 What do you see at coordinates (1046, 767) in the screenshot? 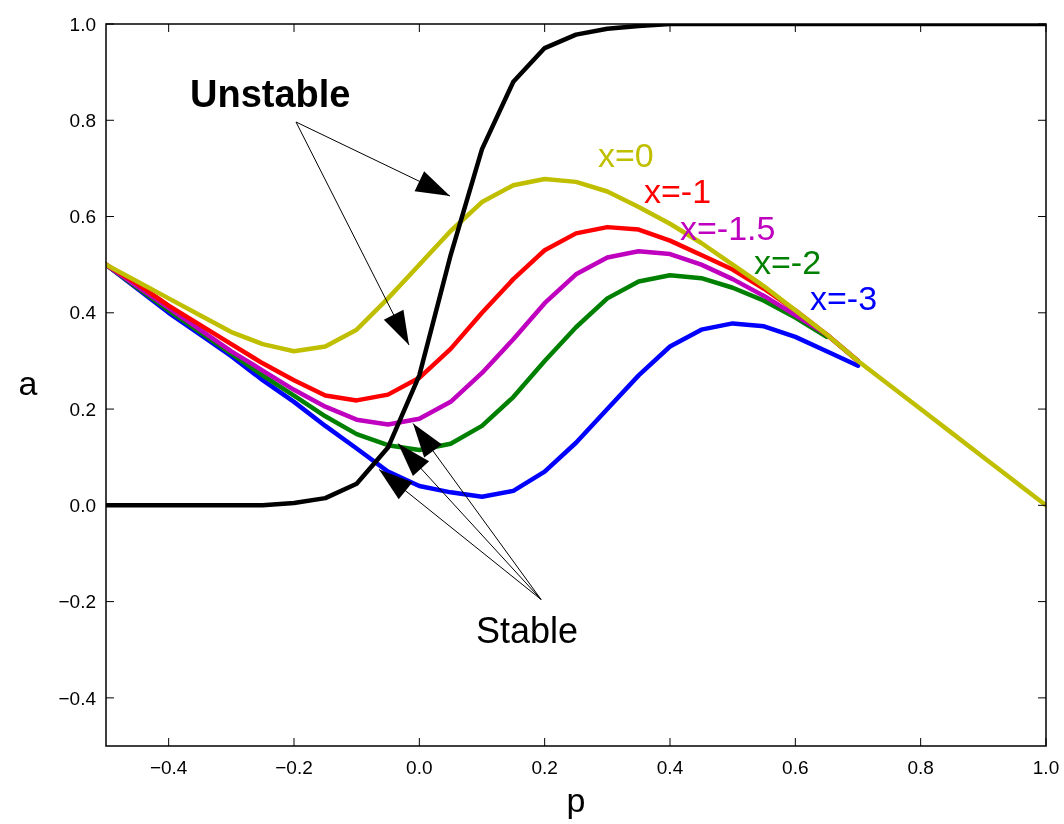
I see `x-tick-label: 1.0` at bounding box center [1046, 767].